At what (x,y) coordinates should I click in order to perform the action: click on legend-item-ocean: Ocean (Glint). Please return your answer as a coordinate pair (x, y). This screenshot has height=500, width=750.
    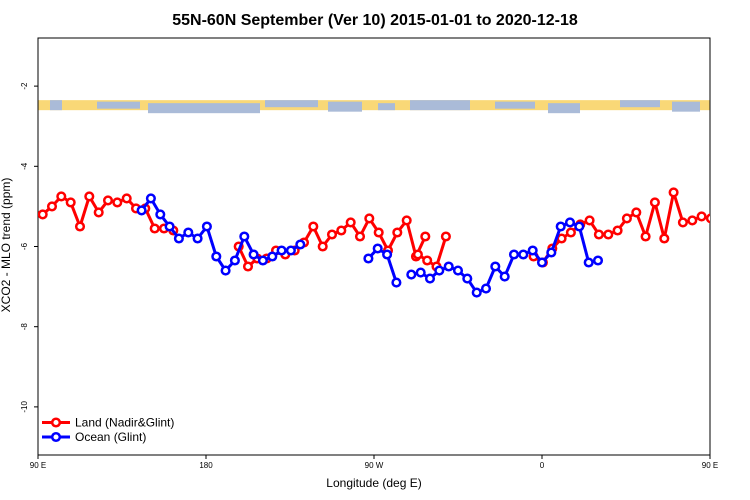
    Looking at the image, I should click on (94, 437).